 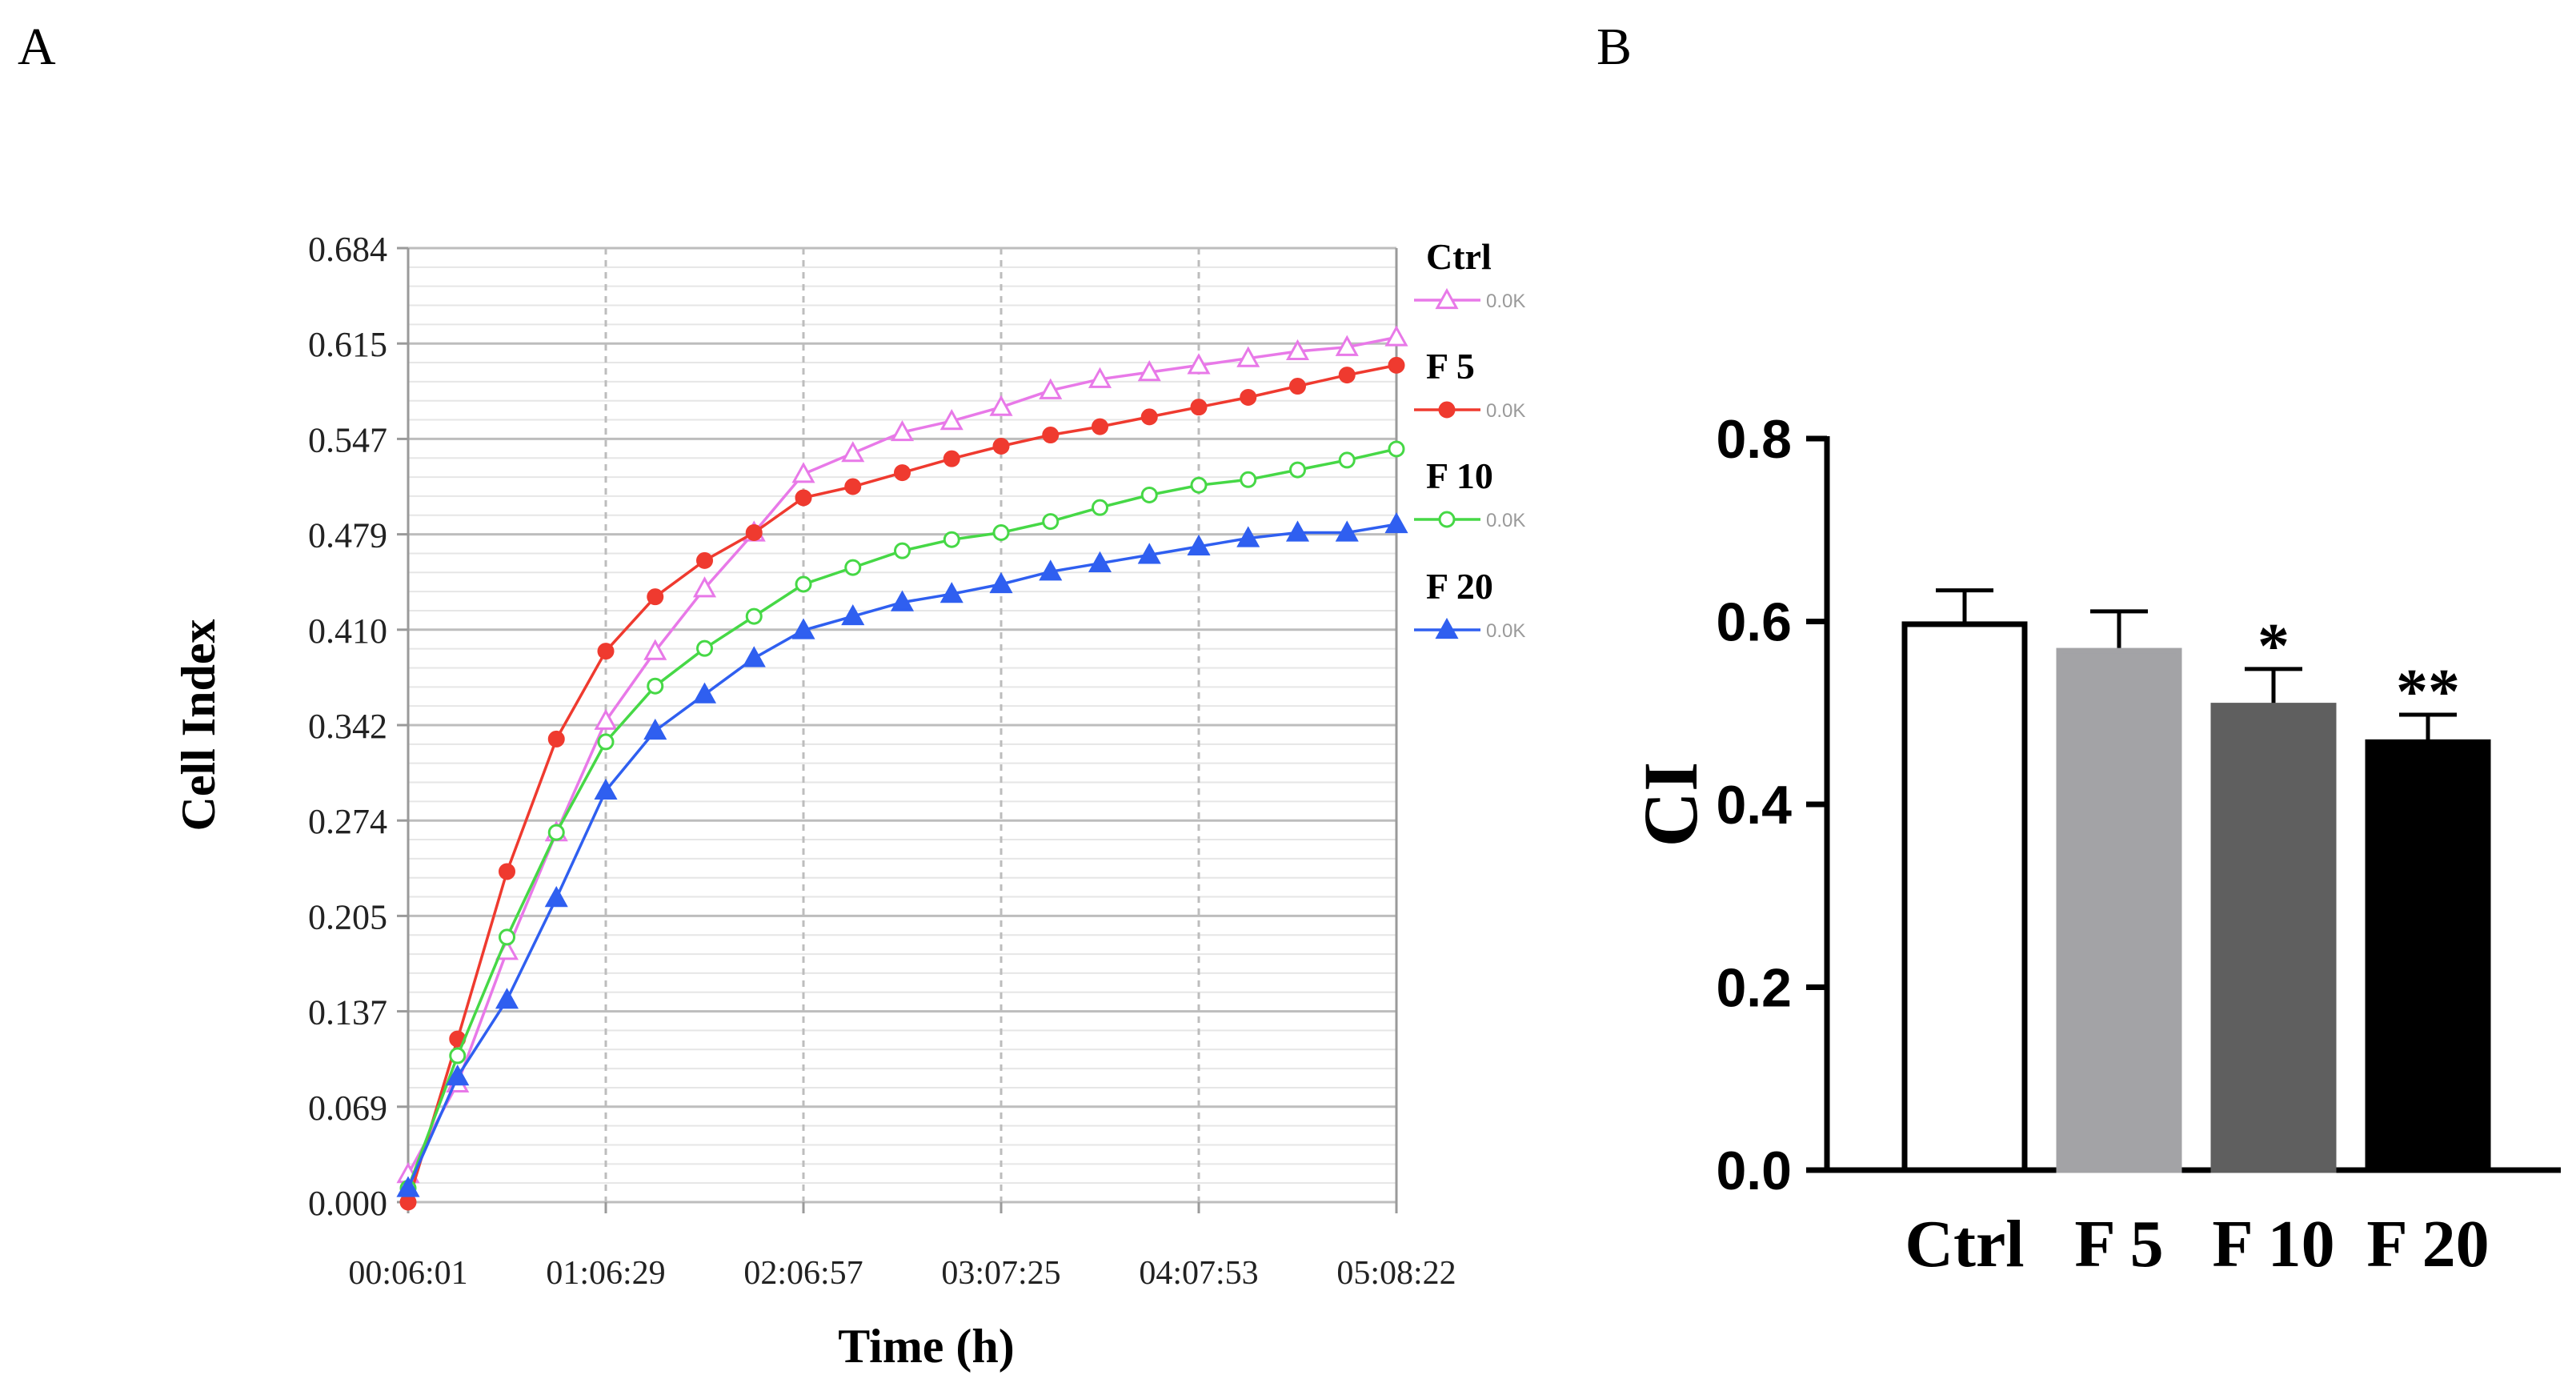 What do you see at coordinates (347, 535) in the screenshot?
I see `y-tick-label: 0.479` at bounding box center [347, 535].